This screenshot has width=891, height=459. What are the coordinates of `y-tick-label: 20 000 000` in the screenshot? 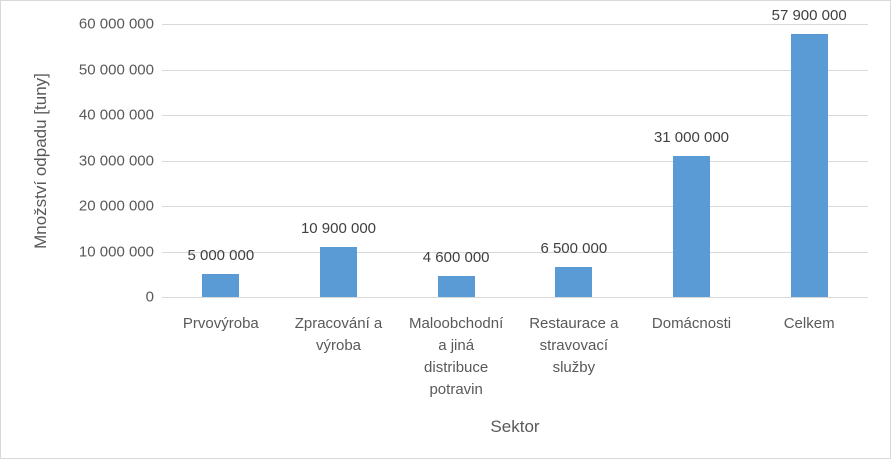 It's located at (116, 206).